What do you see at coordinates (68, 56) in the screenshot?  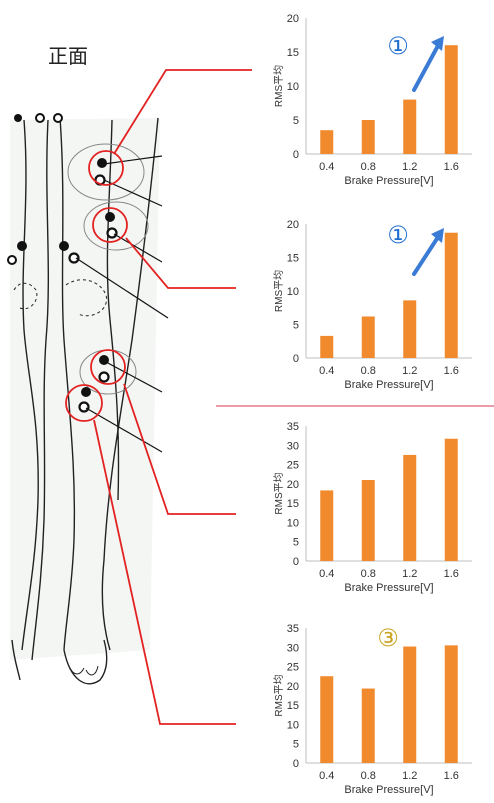 I see `front-view-label: 正面` at bounding box center [68, 56].